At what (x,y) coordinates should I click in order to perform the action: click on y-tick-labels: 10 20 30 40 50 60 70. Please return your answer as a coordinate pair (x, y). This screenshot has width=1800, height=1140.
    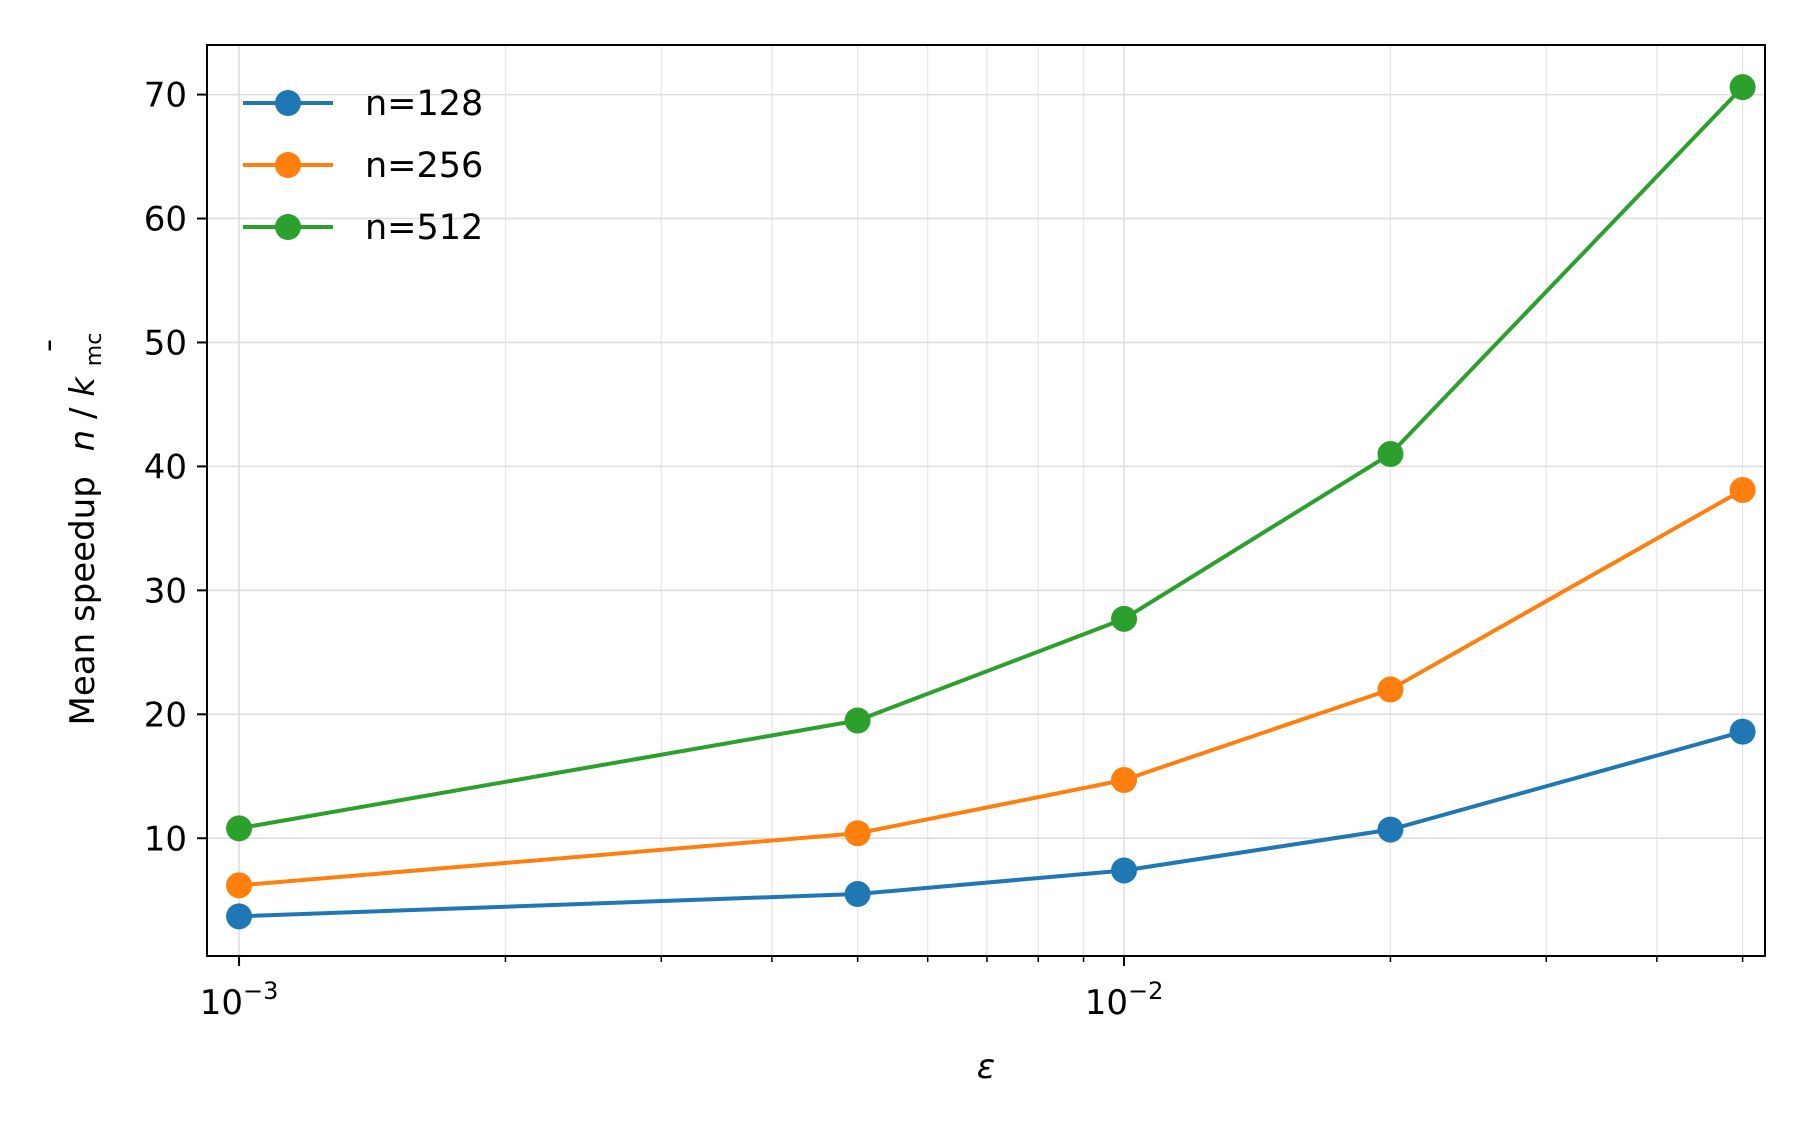
    Looking at the image, I should click on (165, 468).